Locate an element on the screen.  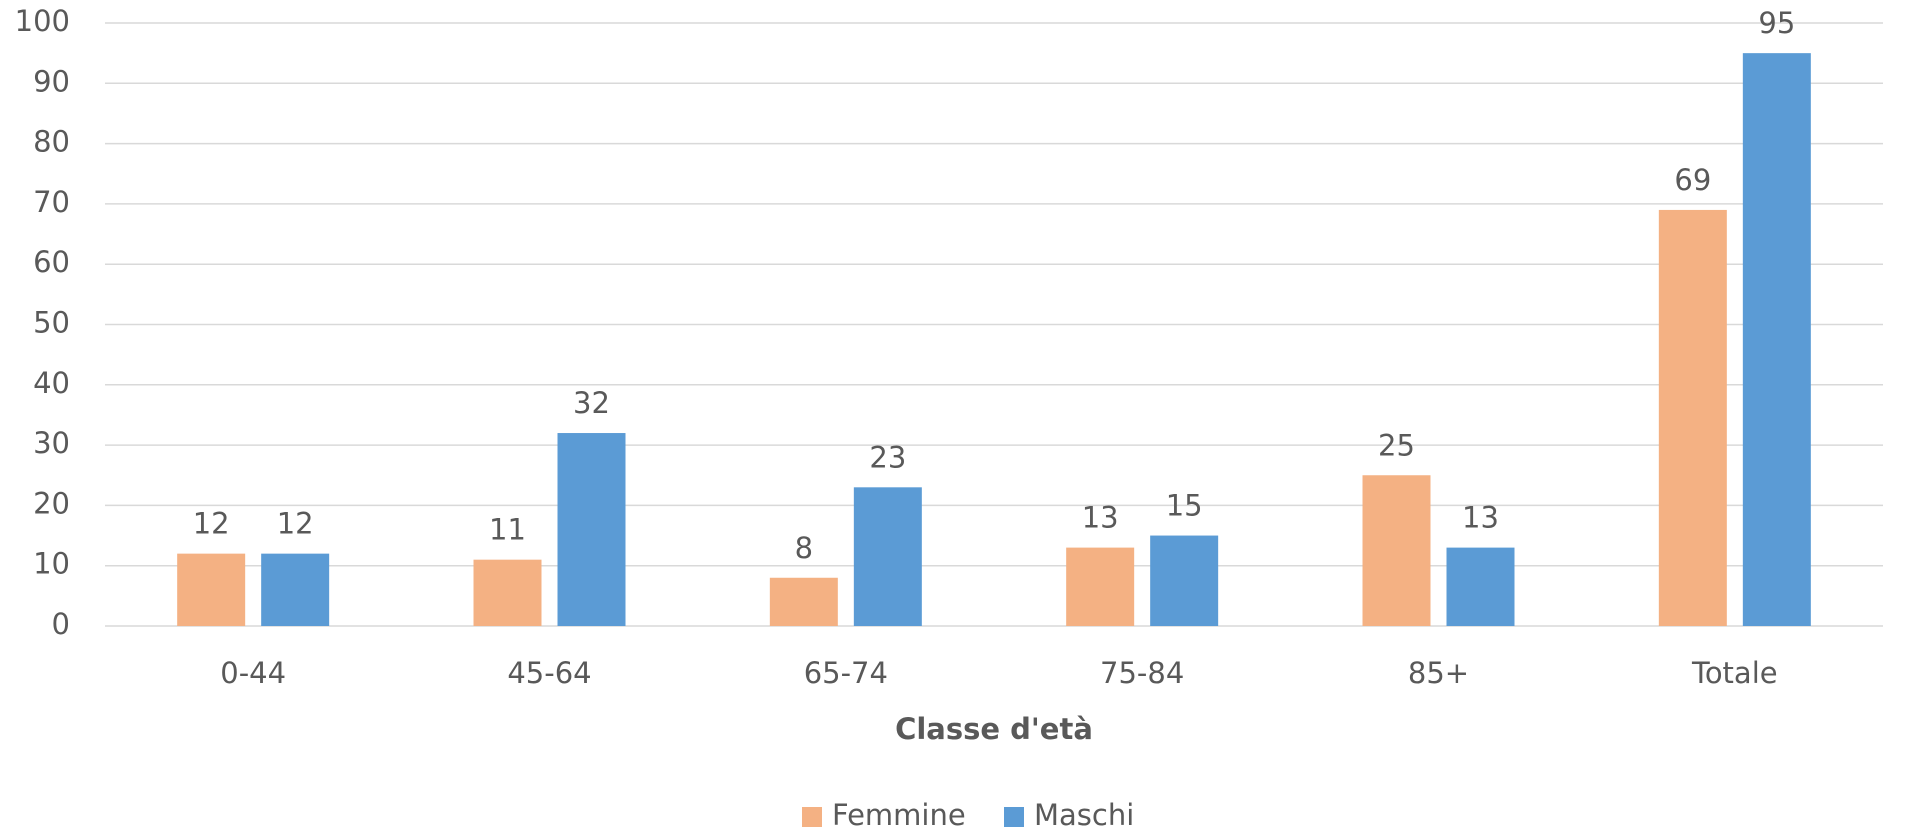
data-label: 23 is located at coordinates (887, 457).